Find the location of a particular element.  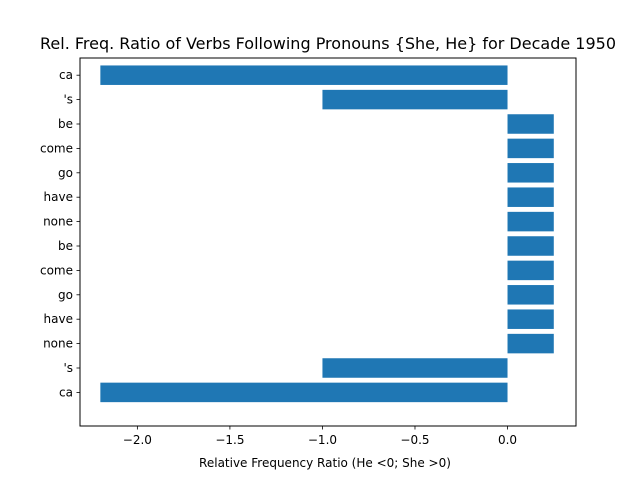

x-tick-label: 0.0 is located at coordinates (507, 440).